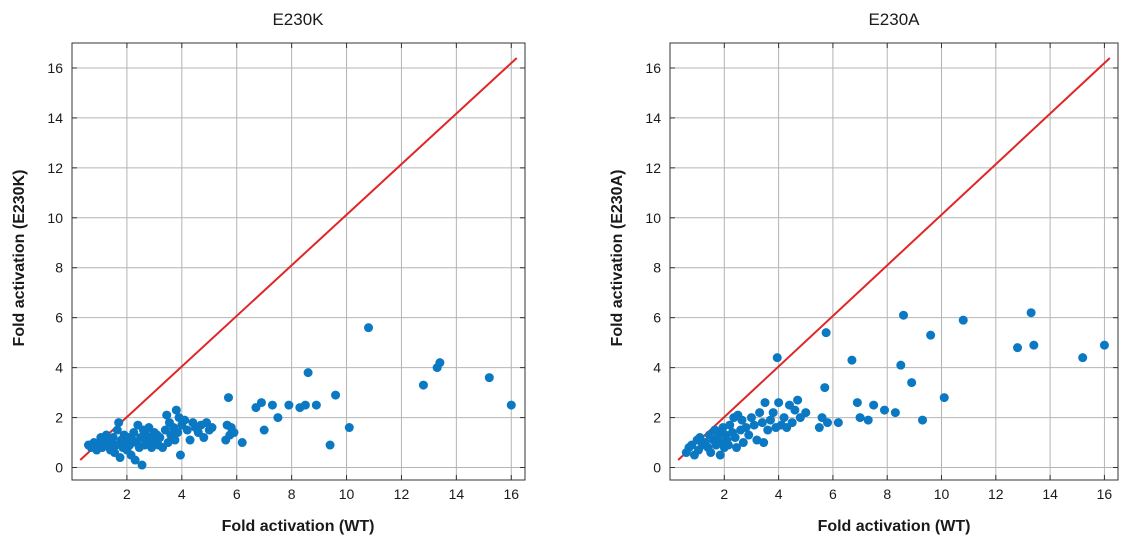 Image resolution: width=1121 pixels, height=543 pixels. What do you see at coordinates (298, 19) in the screenshot?
I see `chart-title: E230K` at bounding box center [298, 19].